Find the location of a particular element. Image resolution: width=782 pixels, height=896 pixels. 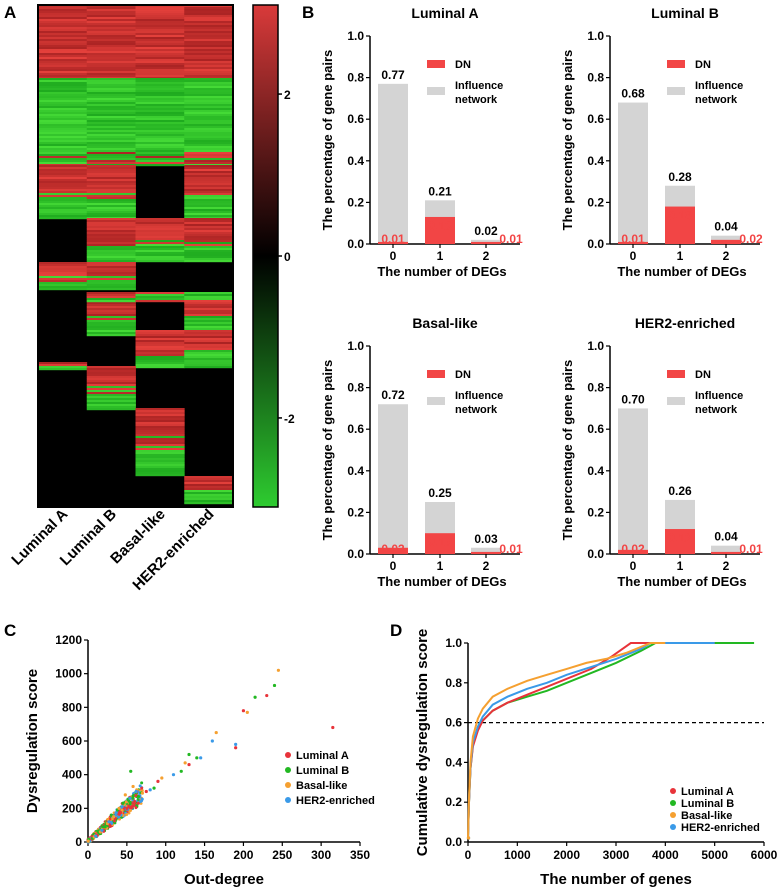

heatmap-colorbar: 2 0 -2 is located at coordinates (273, 256).